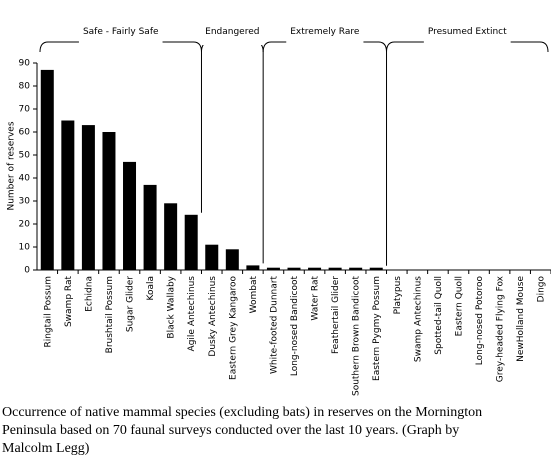 The image size is (551, 457). What do you see at coordinates (418, 319) in the screenshot?
I see `x-tick-label: Swamp Antechinus` at bounding box center [418, 319].